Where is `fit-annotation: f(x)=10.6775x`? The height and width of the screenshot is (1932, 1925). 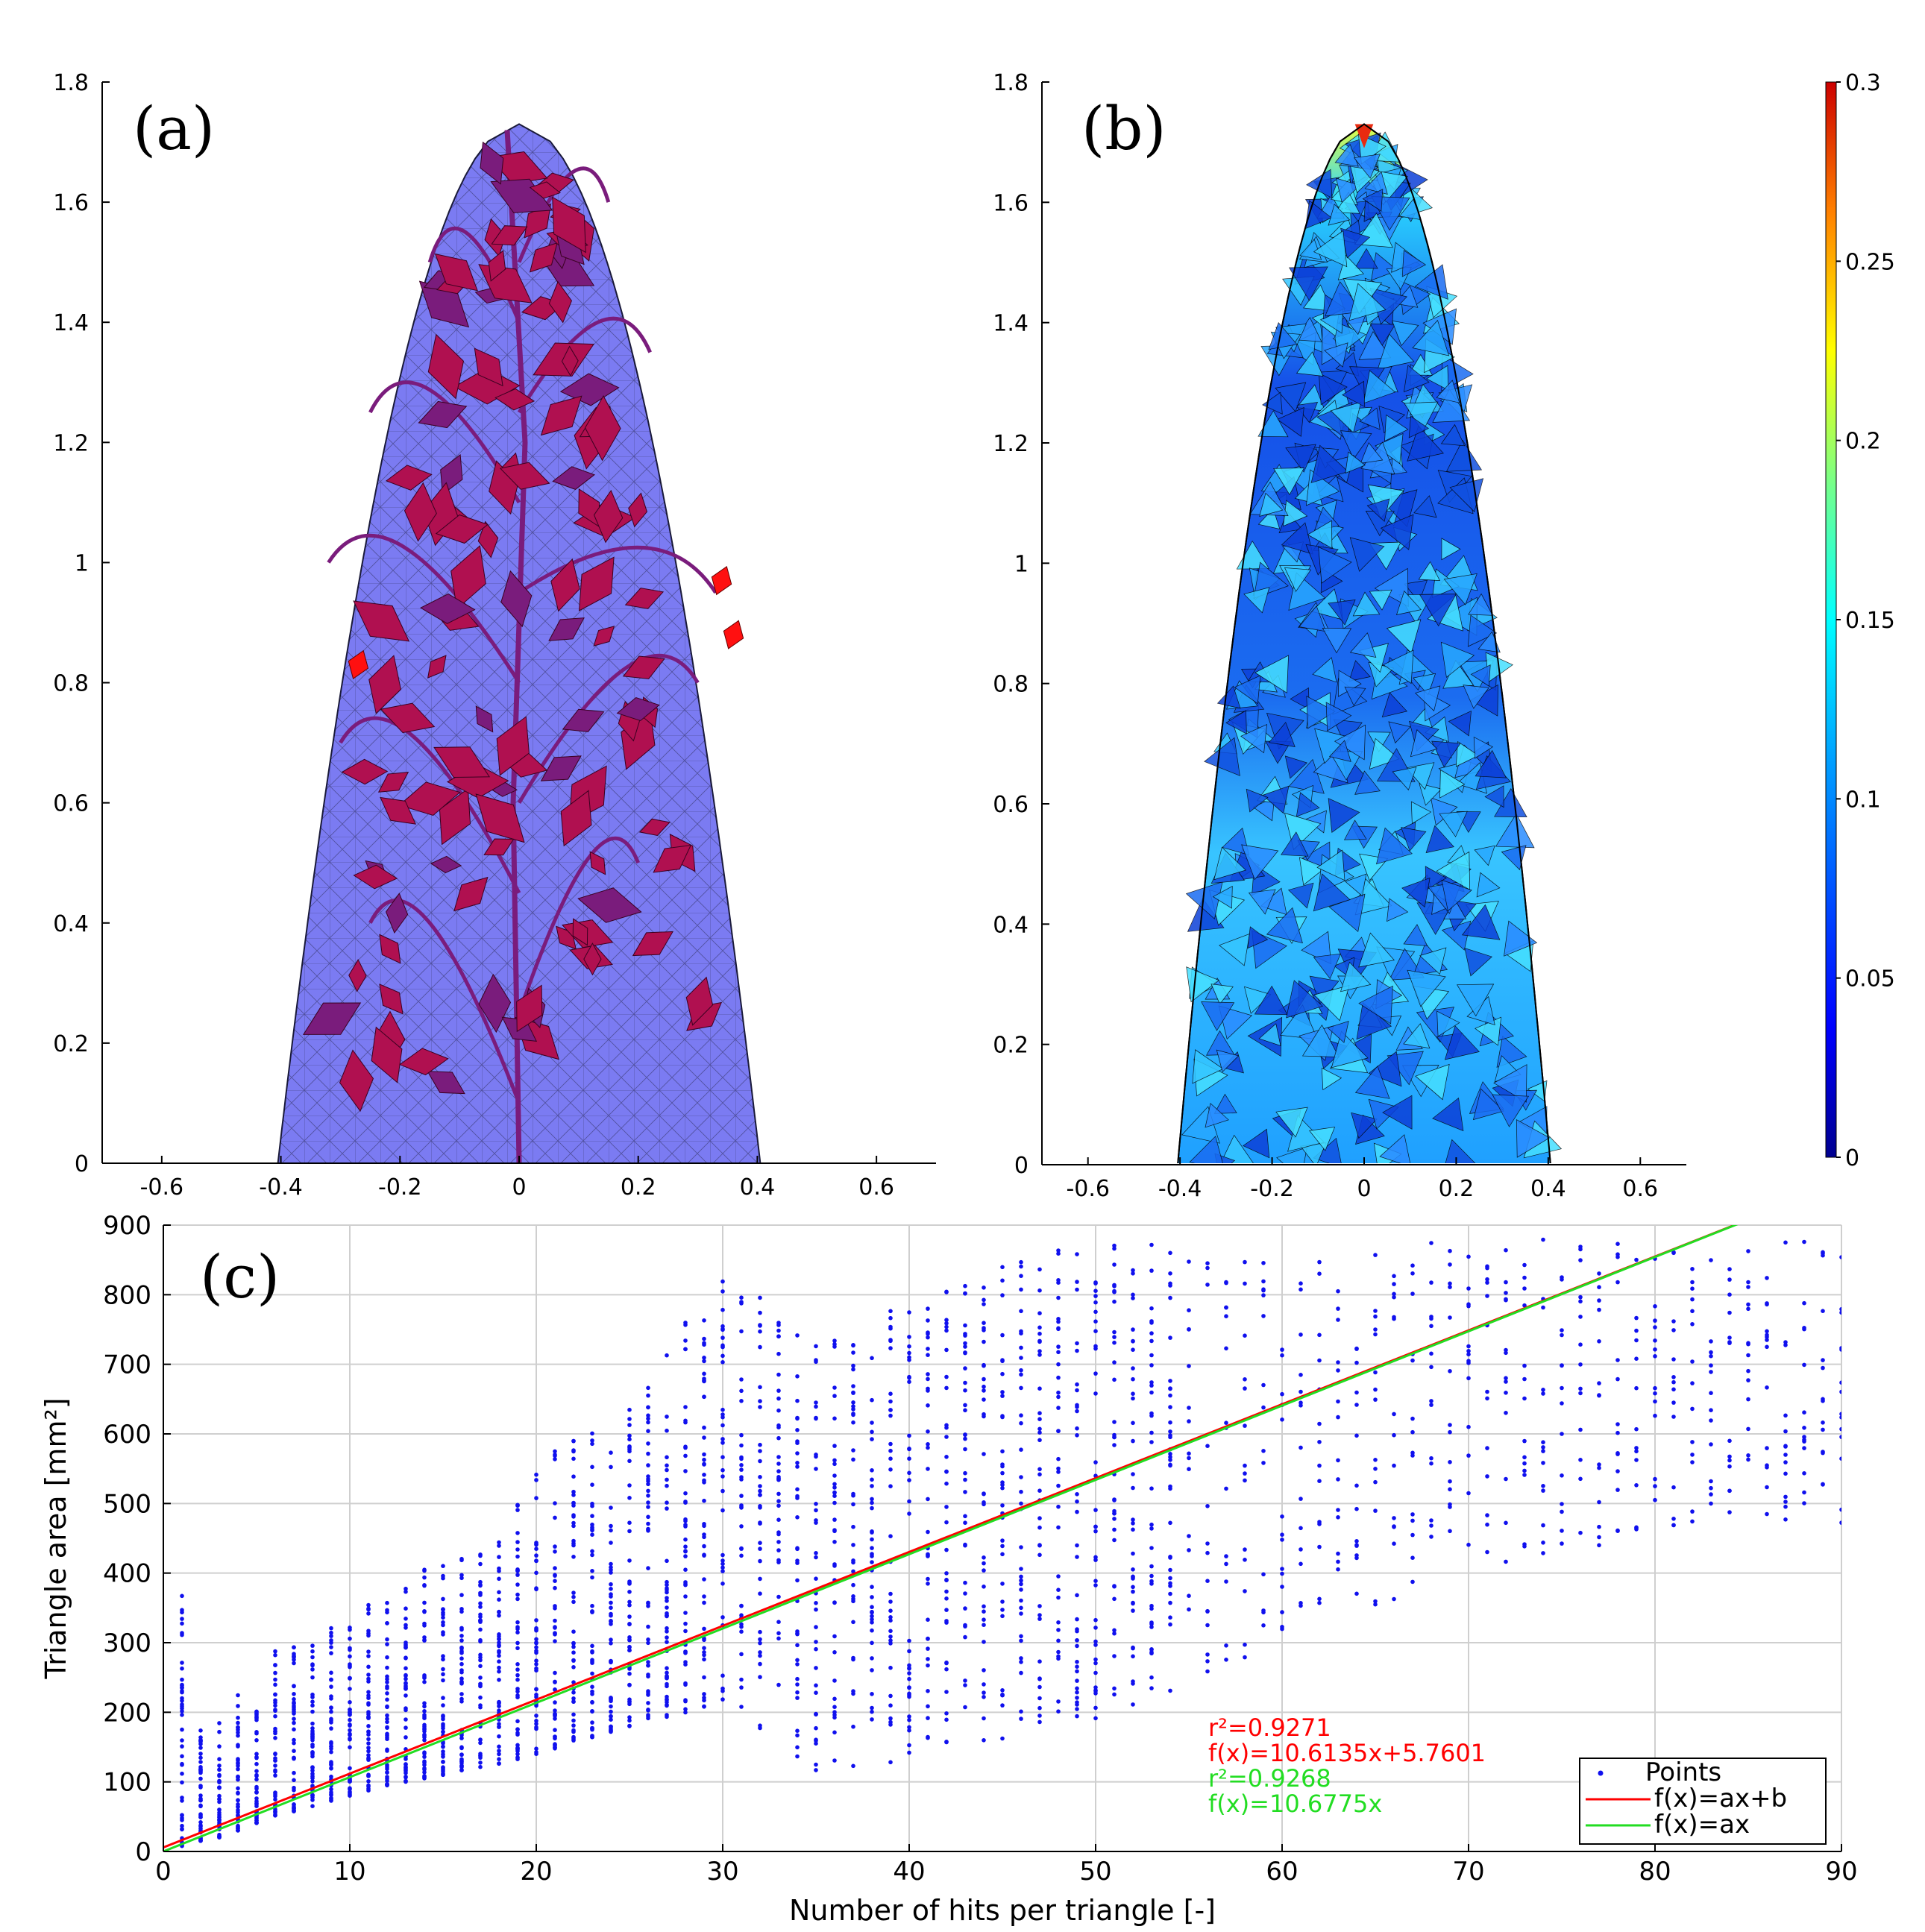 fit-annotation: f(x)=10.6775x is located at coordinates (1295, 1804).